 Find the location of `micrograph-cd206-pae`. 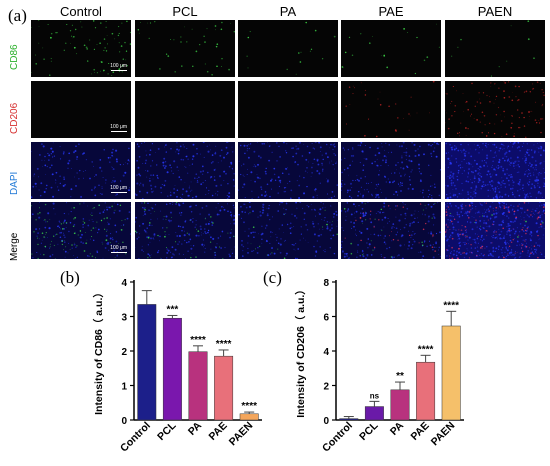

micrograph-cd206-pae is located at coordinates (391, 109).